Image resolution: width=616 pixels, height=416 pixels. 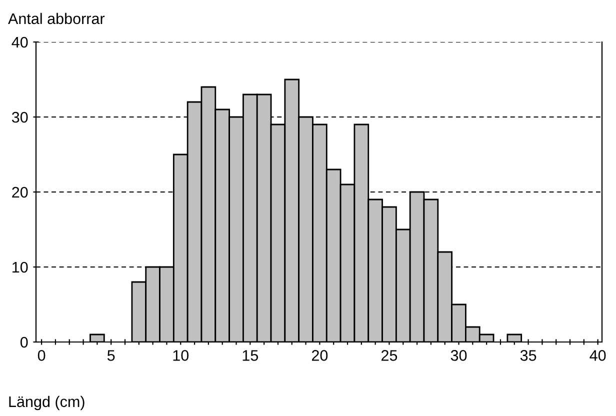 I want to click on y-tick-label: 20, so click(x=20, y=192).